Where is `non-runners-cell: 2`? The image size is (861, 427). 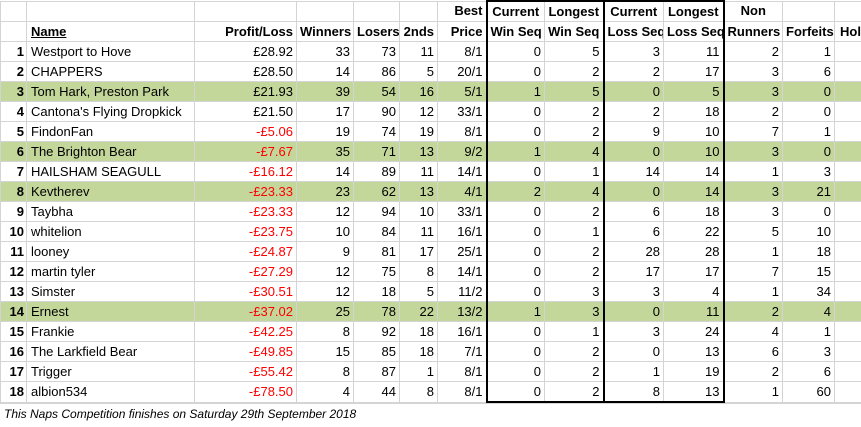
non-runners-cell: 2 is located at coordinates (753, 52).